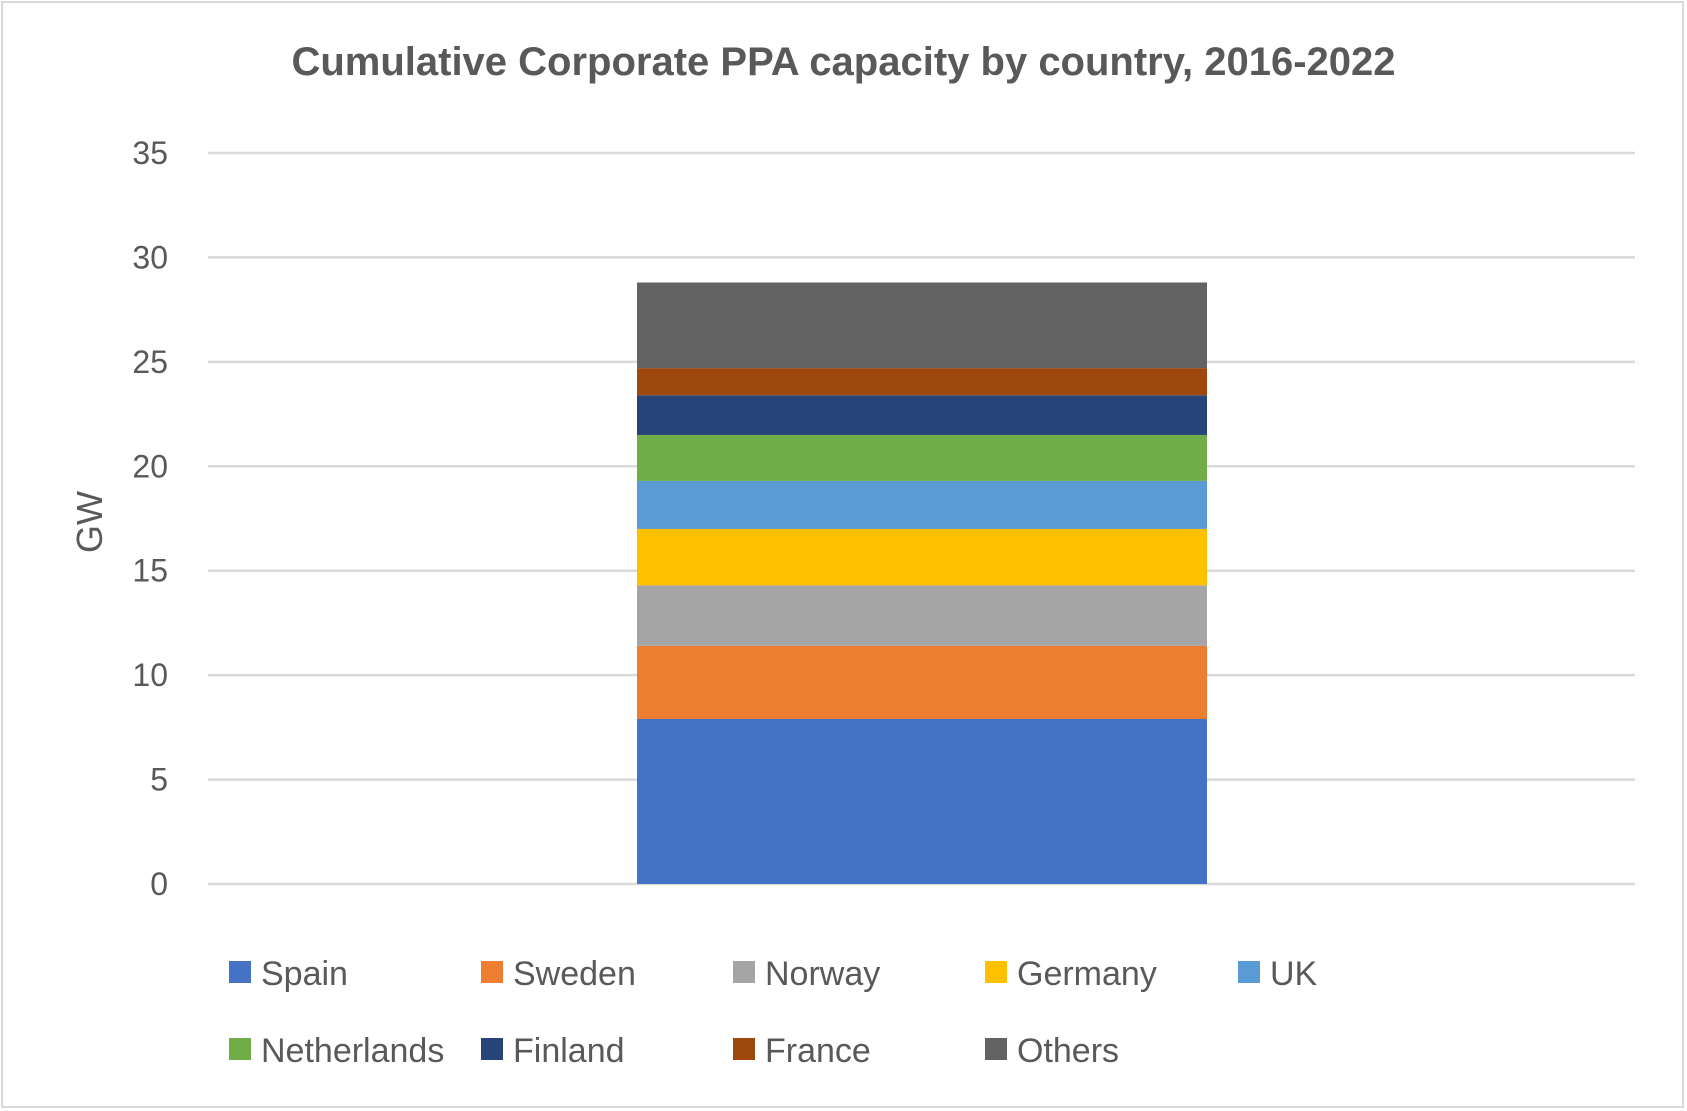 This screenshot has width=1687, height=1111. I want to click on bar-segment-norway, so click(922, 615).